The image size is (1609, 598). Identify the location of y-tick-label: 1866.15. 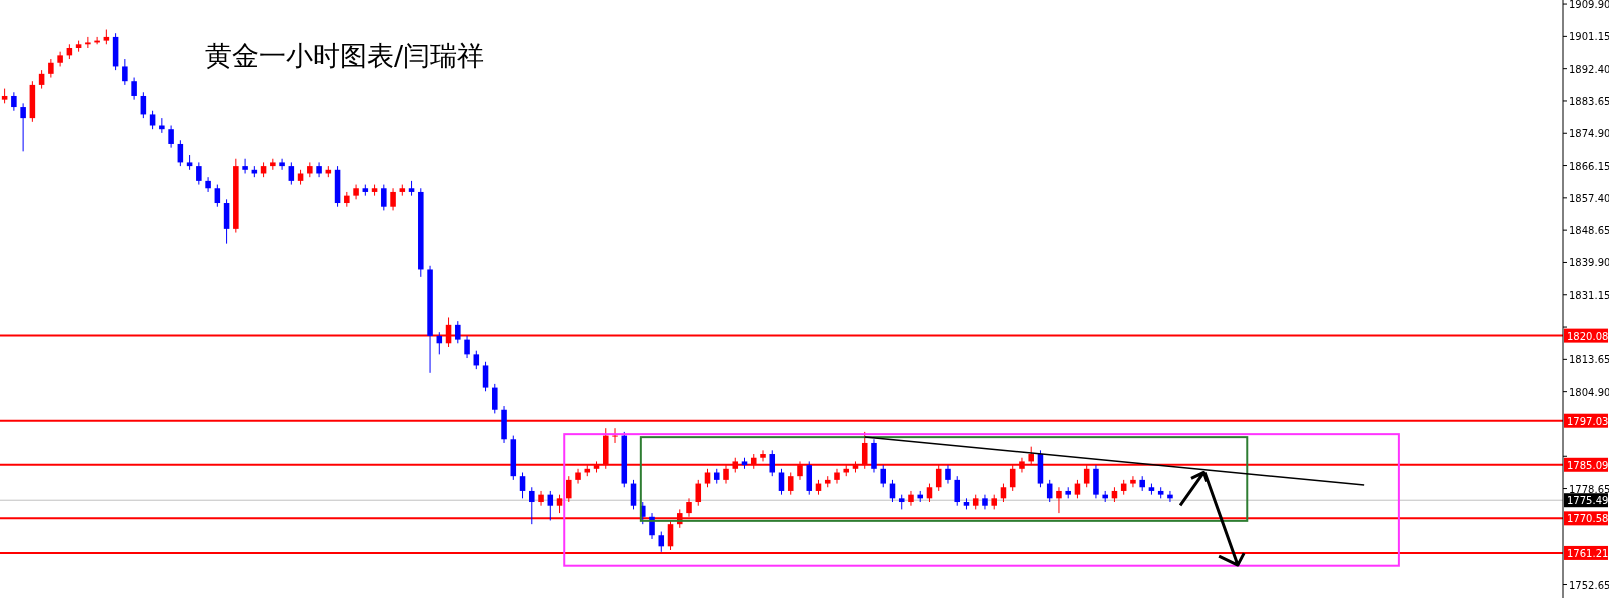
(1589, 166).